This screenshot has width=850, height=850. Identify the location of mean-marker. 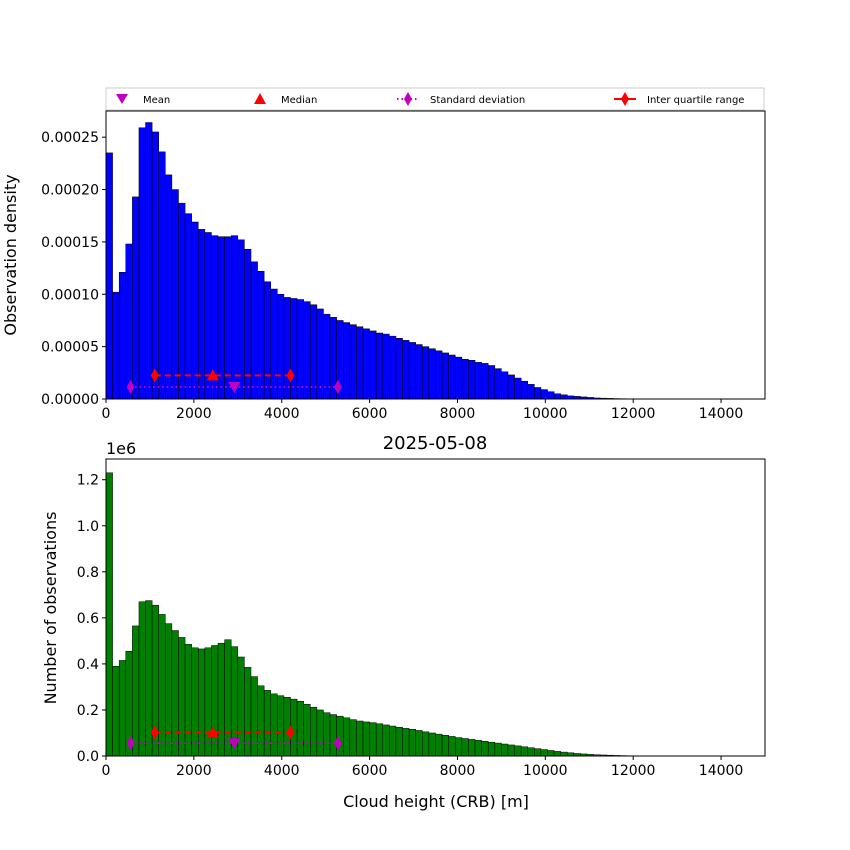
(234, 744).